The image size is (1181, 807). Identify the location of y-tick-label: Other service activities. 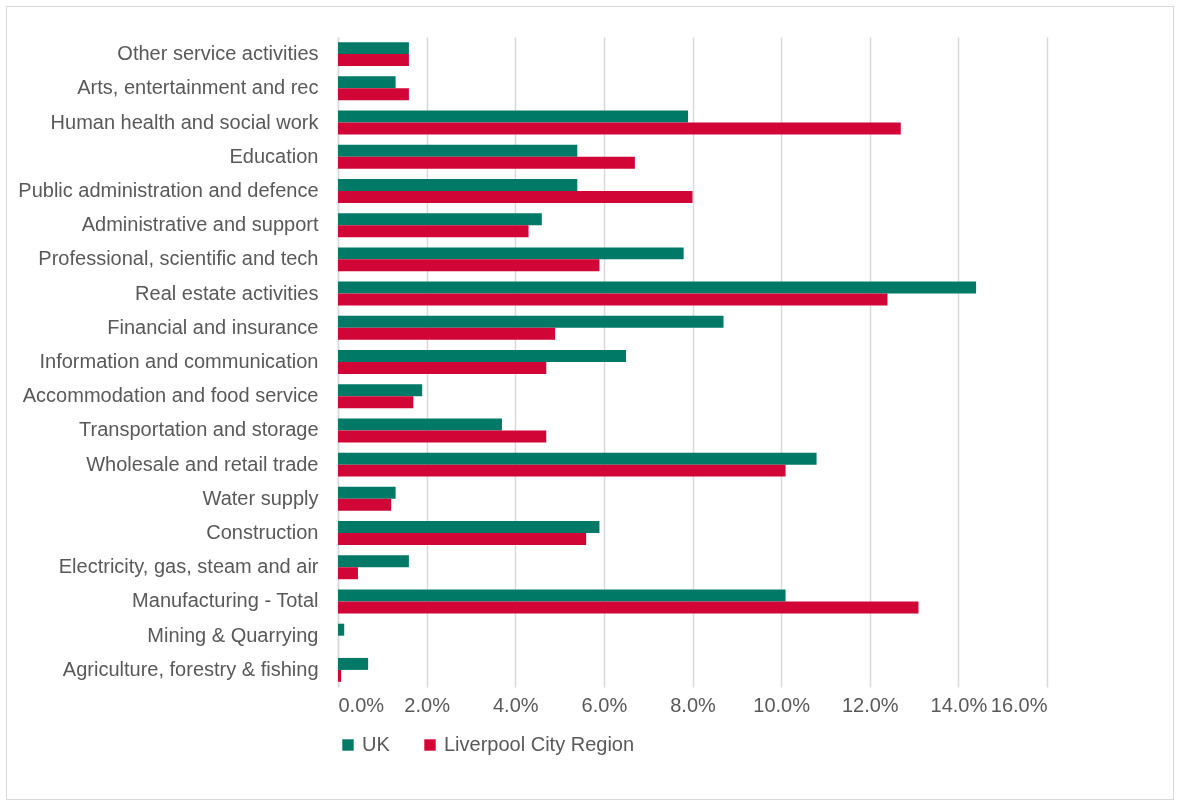
(218, 53).